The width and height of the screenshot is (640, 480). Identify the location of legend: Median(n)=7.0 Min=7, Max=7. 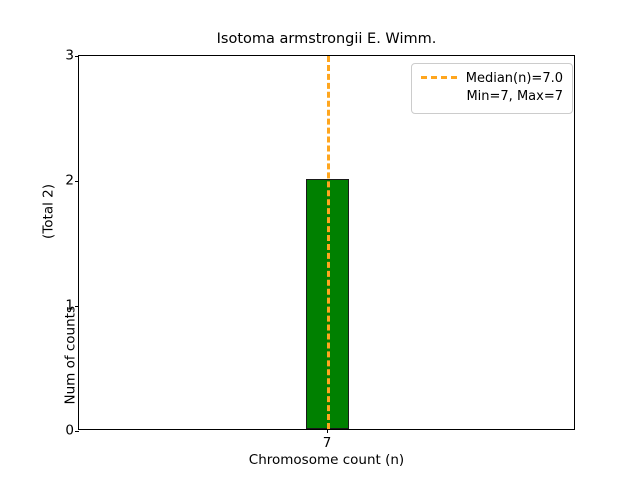
(491, 88).